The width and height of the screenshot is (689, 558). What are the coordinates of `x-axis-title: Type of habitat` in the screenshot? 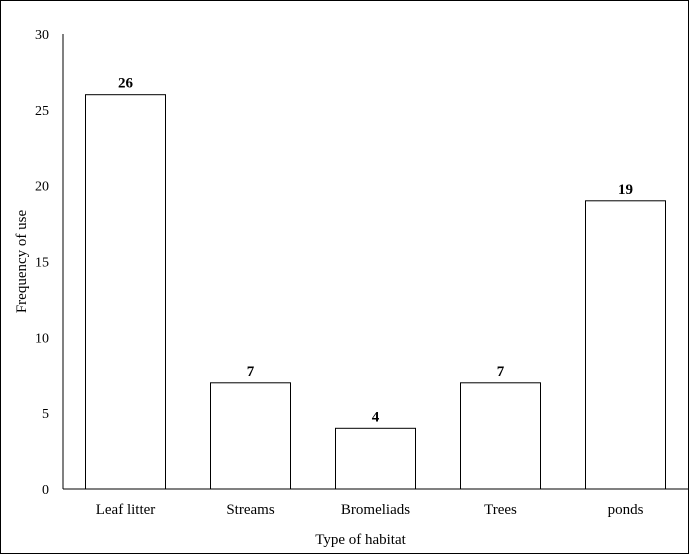 It's located at (360, 540).